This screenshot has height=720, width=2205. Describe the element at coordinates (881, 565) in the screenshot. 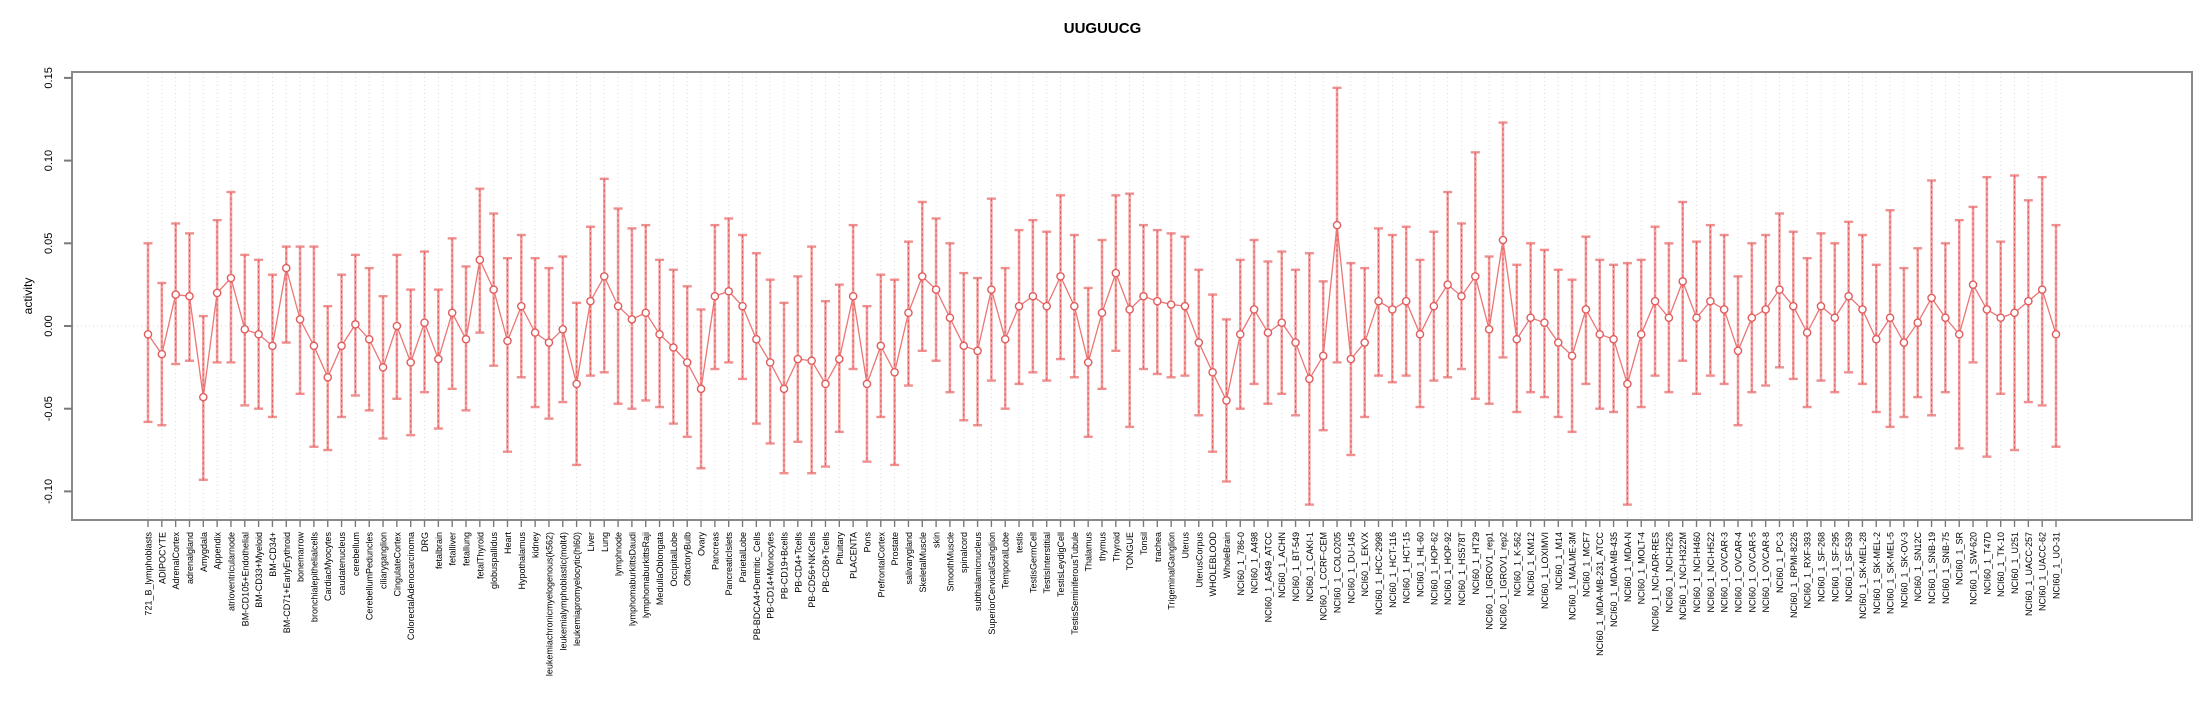

I see `x-tick-label: PrefrontalCortex` at that location.